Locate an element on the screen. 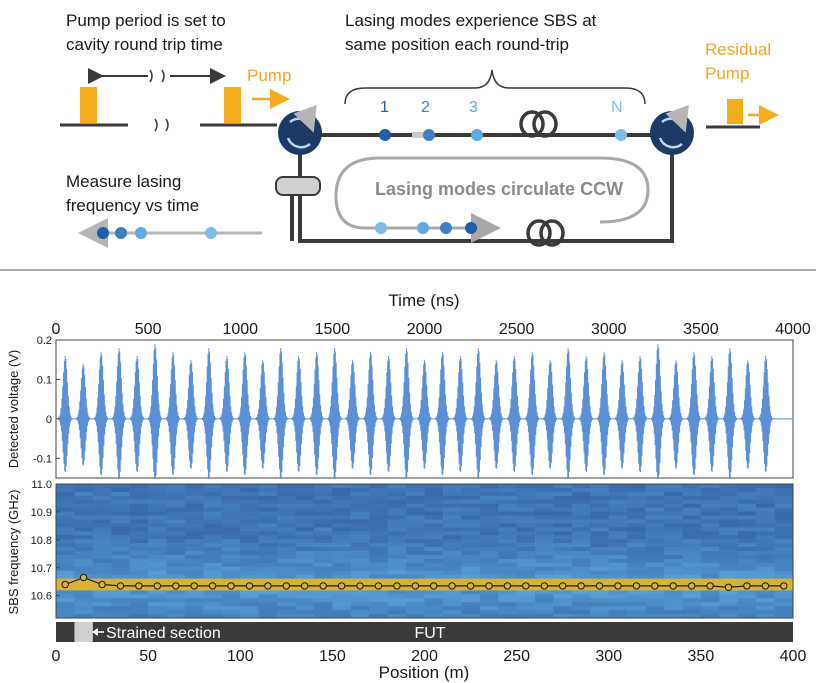 This screenshot has width=816, height=683. position-tick-label: 50 is located at coordinates (148, 656).